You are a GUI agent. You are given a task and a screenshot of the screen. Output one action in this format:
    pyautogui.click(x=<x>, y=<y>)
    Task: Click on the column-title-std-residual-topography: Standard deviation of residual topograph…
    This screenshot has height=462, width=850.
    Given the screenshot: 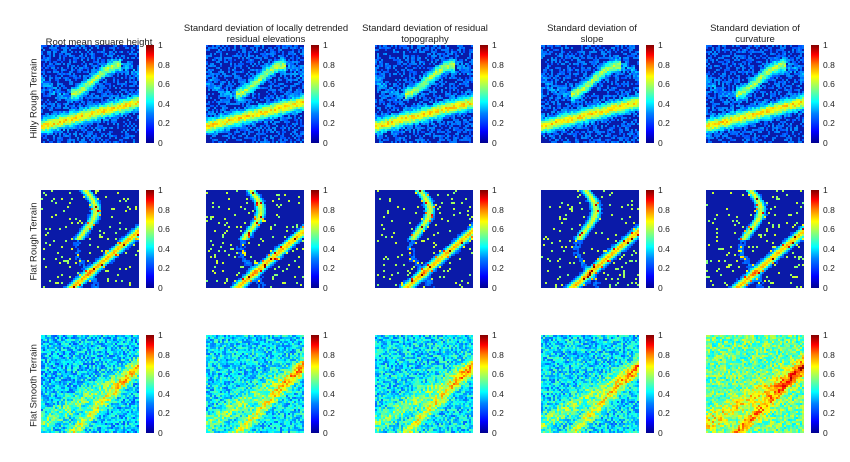 What is the action you would take?
    pyautogui.click(x=425, y=34)
    